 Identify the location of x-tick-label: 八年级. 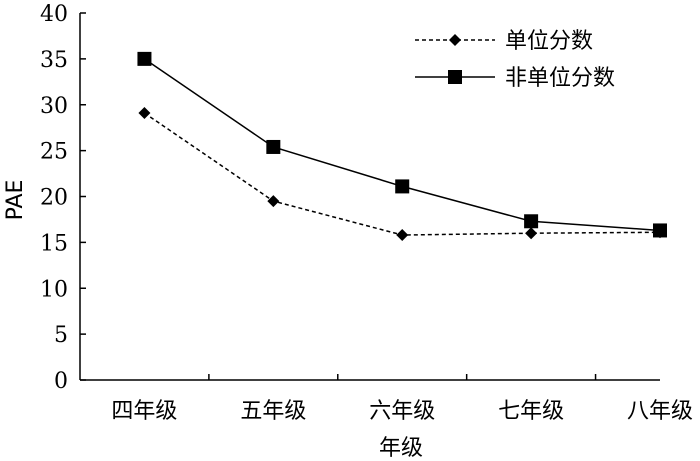
(660, 411).